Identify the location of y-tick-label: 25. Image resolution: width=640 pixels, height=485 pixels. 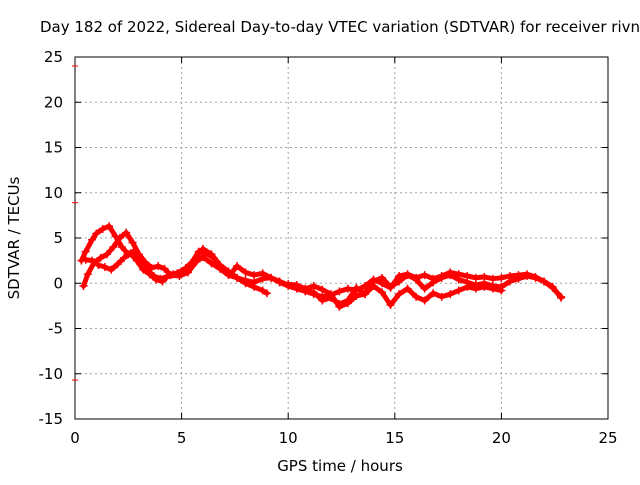
(53, 57).